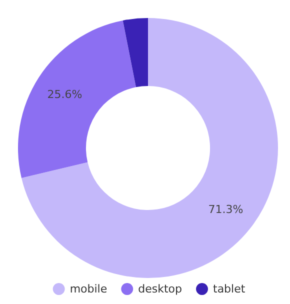  I want to click on data-label: 25.6%, so click(64, 94).